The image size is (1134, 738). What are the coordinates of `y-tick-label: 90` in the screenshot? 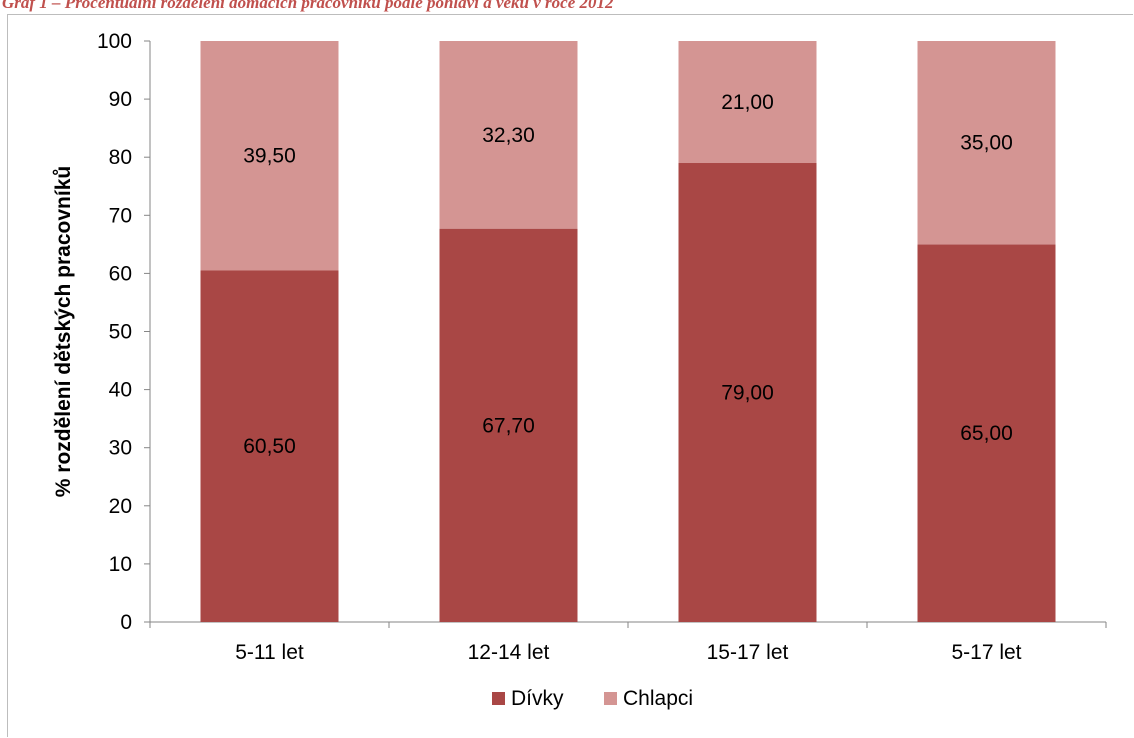 It's located at (120, 99).